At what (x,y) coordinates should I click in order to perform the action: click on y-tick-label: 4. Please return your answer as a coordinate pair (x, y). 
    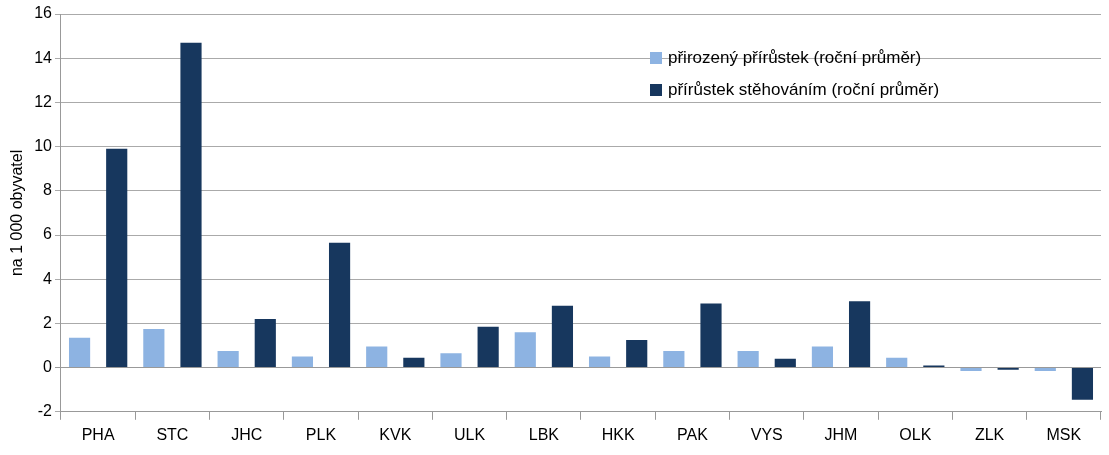
    Looking at the image, I should click on (48, 278).